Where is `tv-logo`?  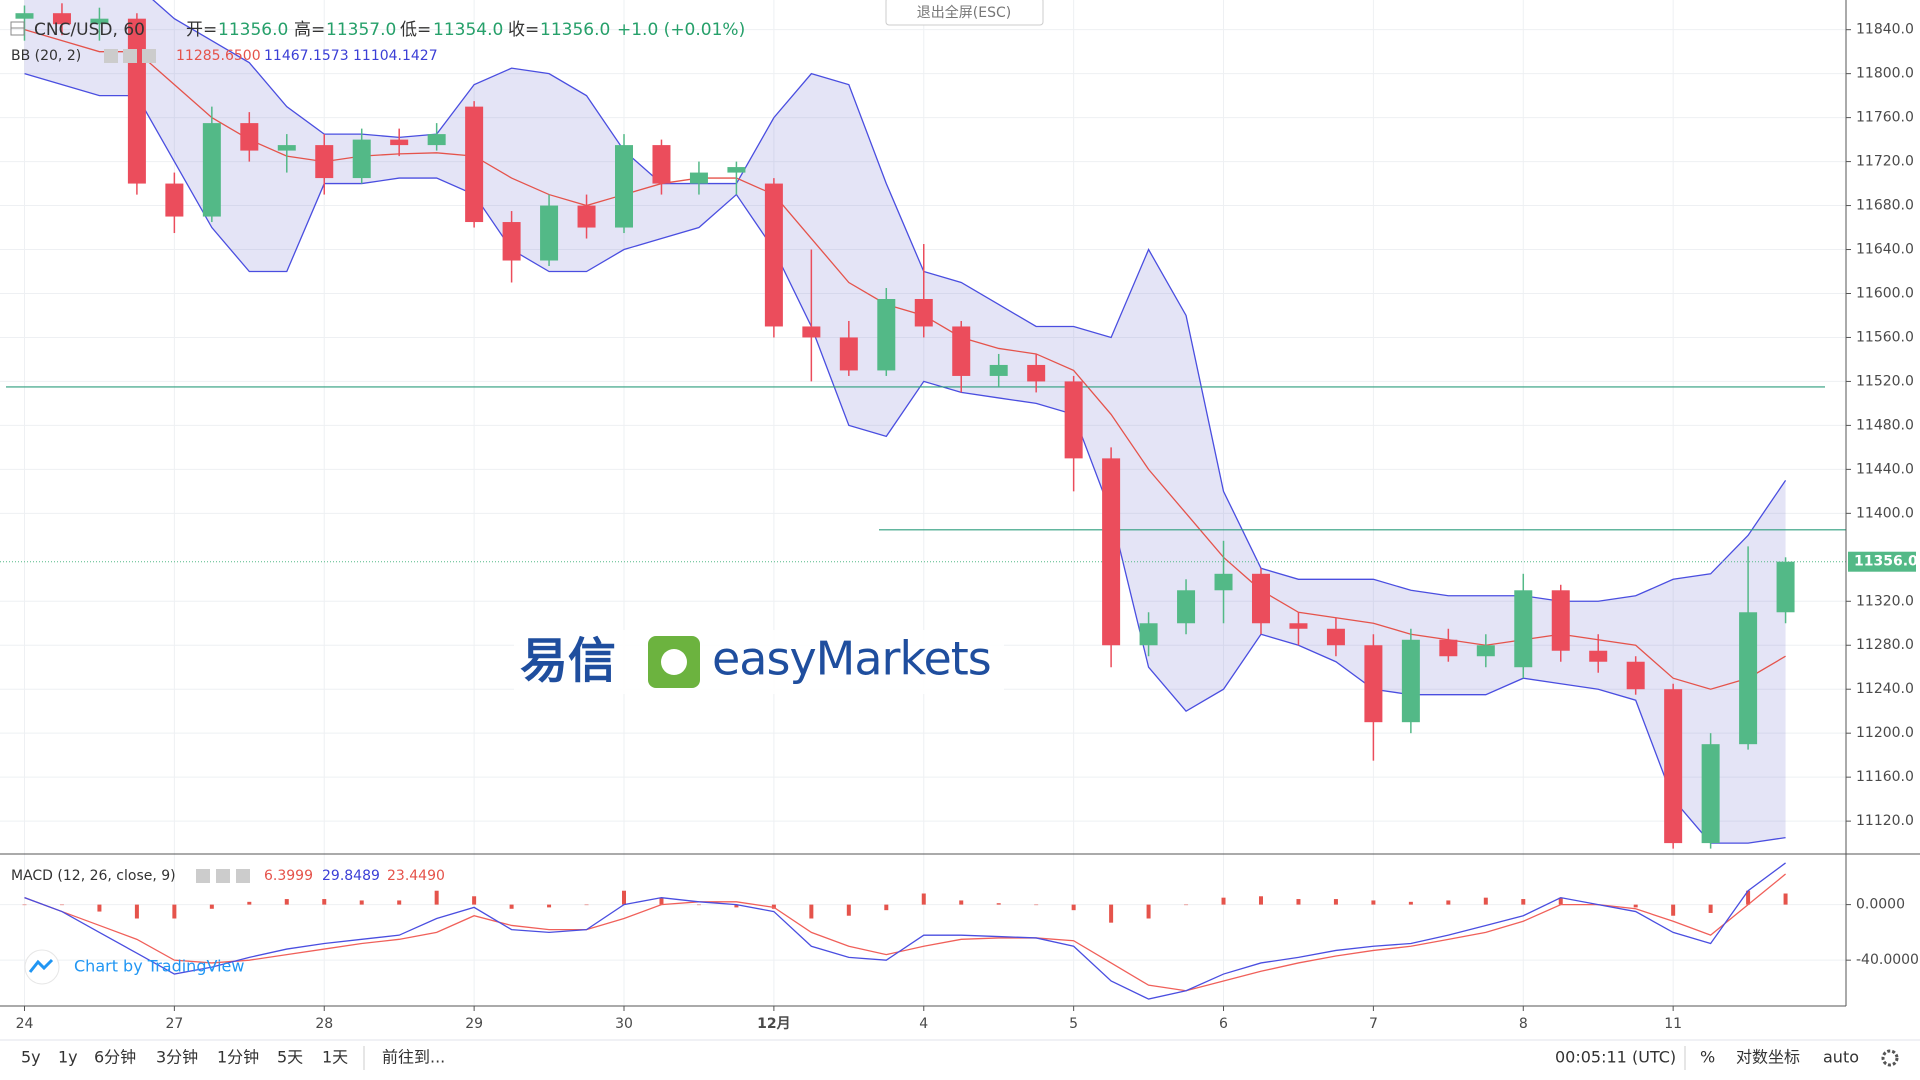 tv-logo is located at coordinates (41, 965).